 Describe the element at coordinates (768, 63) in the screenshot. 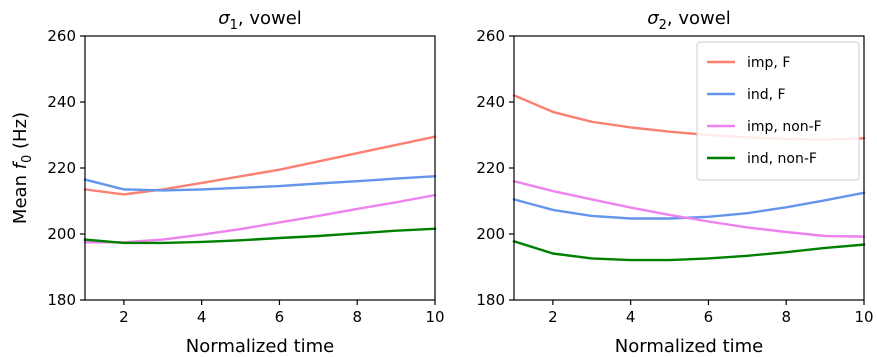

I see `legend-label-imp-f: imp, F` at that location.